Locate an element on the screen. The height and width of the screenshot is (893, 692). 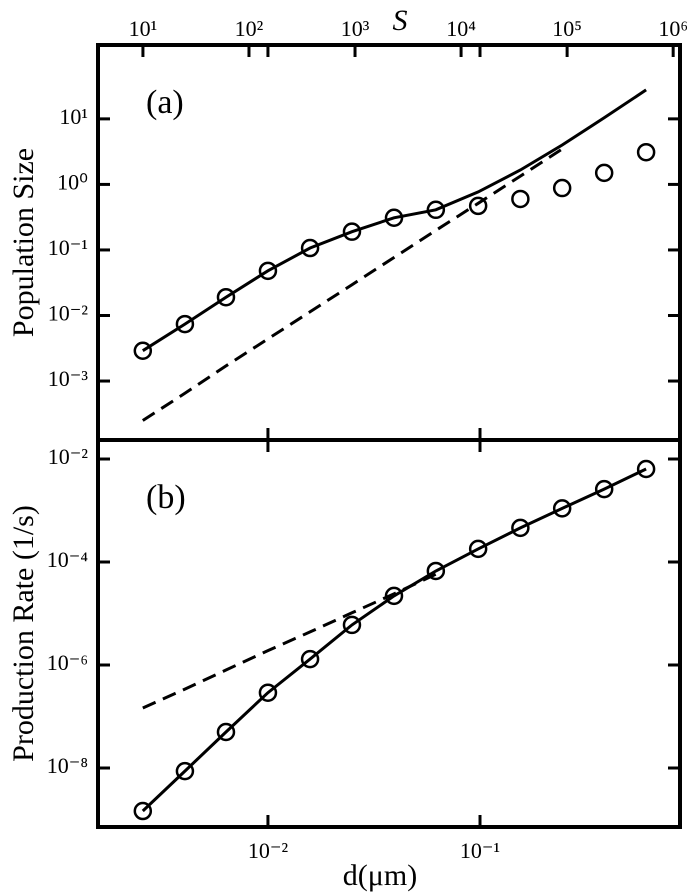
y-tick-label: 10⁻¹ is located at coordinates (68, 247).